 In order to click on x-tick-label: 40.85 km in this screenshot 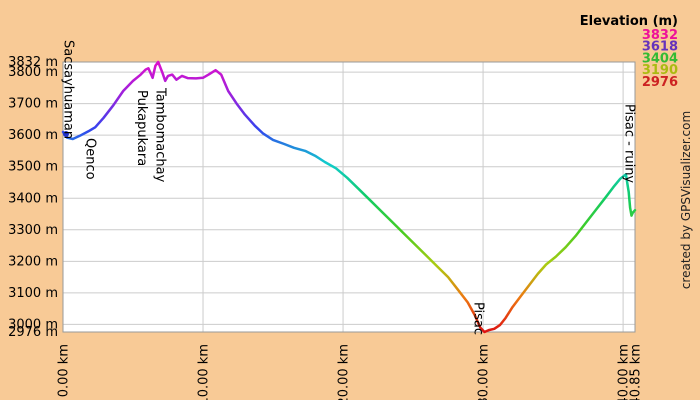, I will do `click(636, 372)`.